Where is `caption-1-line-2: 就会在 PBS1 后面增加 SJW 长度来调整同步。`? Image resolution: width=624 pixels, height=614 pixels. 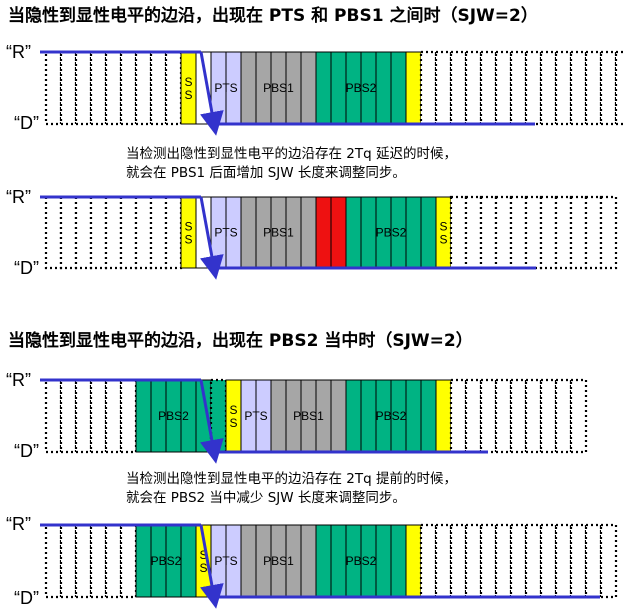
caption-1-line-2: 就会在 PBS1 后面增加 SJW 长度来调整同步。 is located at coordinates (266, 173).